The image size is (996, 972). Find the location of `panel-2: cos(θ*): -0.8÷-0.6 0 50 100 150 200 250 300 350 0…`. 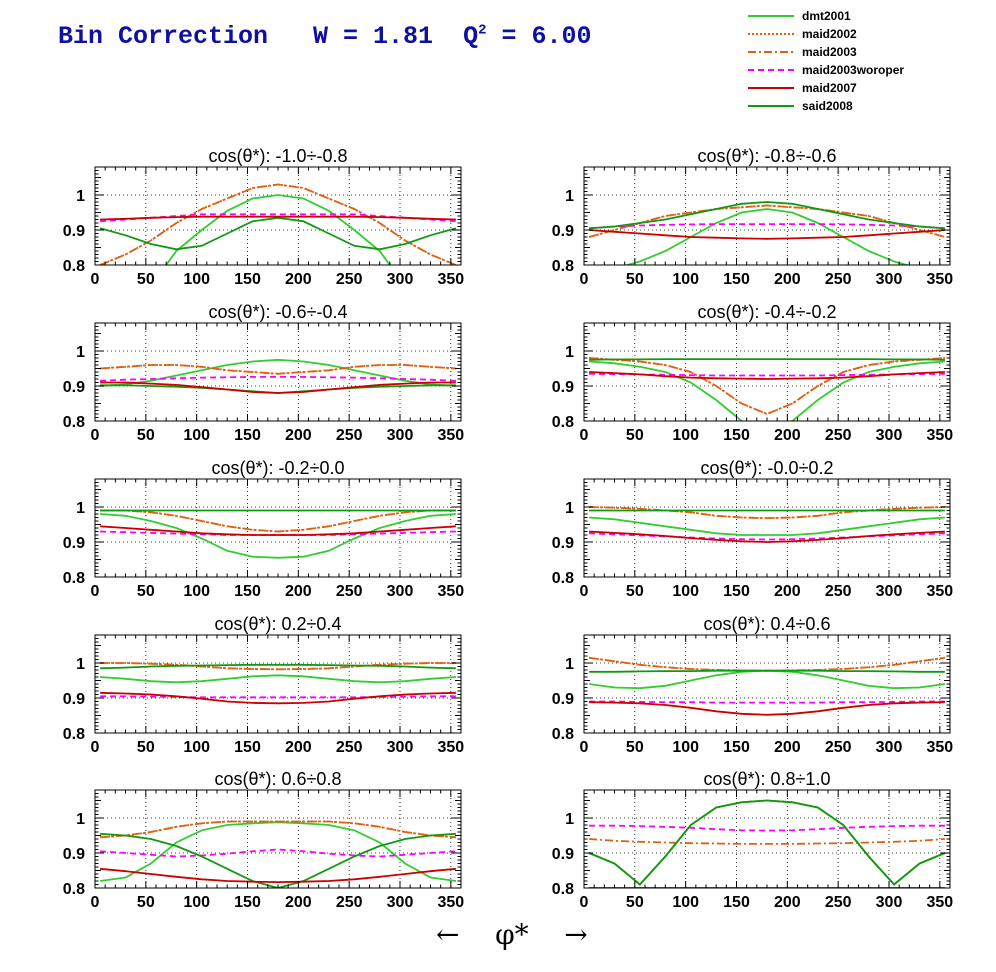

panel-2: cos(θ*): -0.8÷-0.6 0 50 100 150 200 250 300 350 0… is located at coordinates (753, 217).